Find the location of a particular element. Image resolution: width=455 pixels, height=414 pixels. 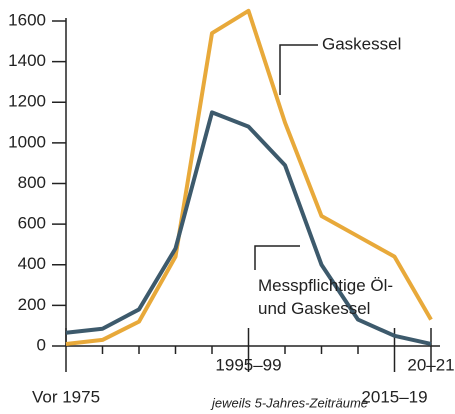

y-tick-label: 400 is located at coordinates (32, 263).